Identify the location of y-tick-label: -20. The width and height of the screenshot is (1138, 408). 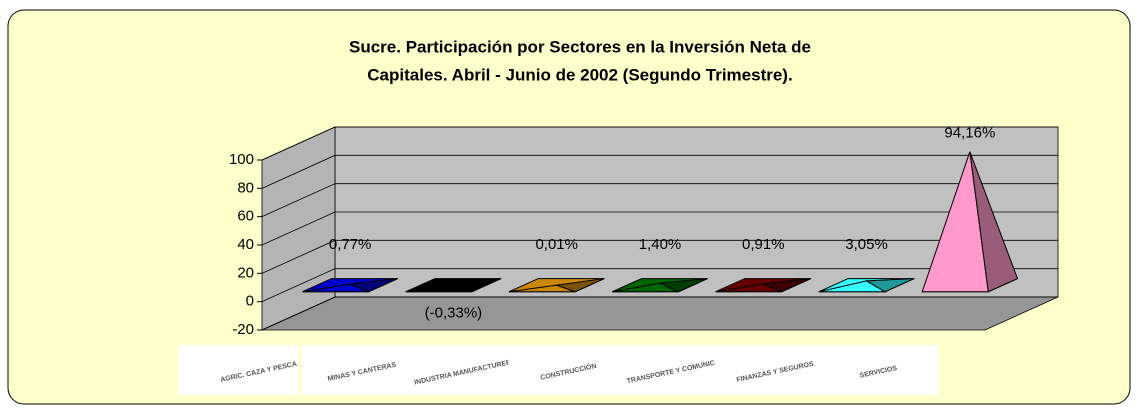
(243, 329).